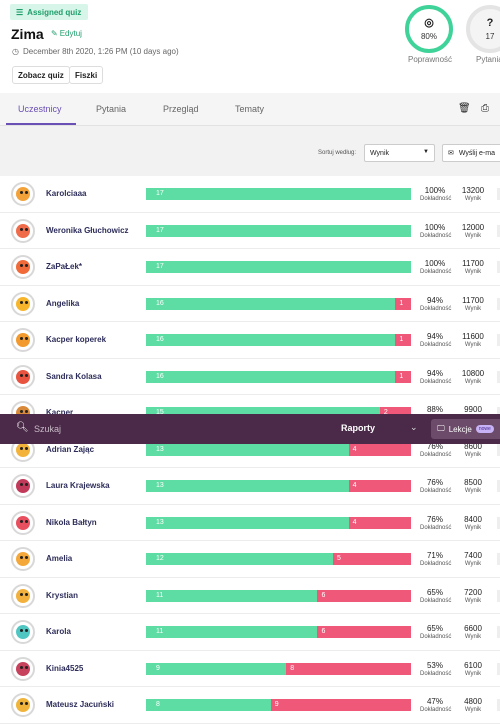 The width and height of the screenshot is (500, 724). What do you see at coordinates (71, 522) in the screenshot?
I see `participant-name: Nikola Bałtyn` at bounding box center [71, 522].